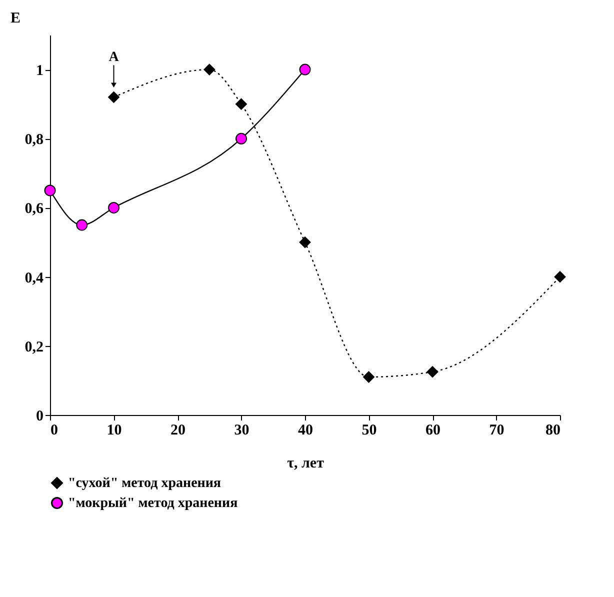 This screenshot has width=614, height=597. What do you see at coordinates (40, 71) in the screenshot?
I see `y-tick-label: 1` at bounding box center [40, 71].